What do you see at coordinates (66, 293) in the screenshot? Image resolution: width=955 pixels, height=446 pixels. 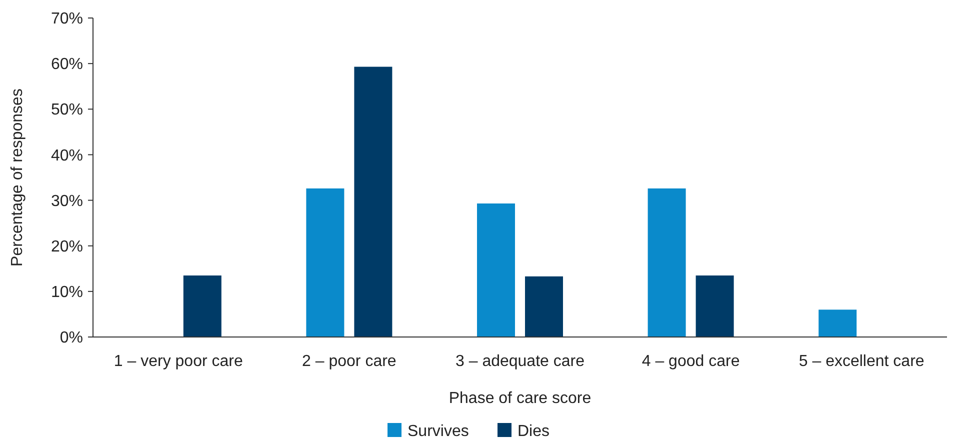 I see `y-tick-label: 10%` at bounding box center [66, 293].